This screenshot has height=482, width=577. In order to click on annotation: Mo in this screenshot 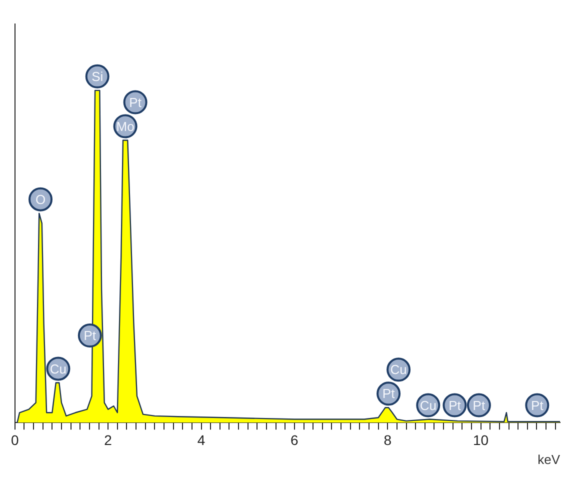, I will do `click(125, 126)`.